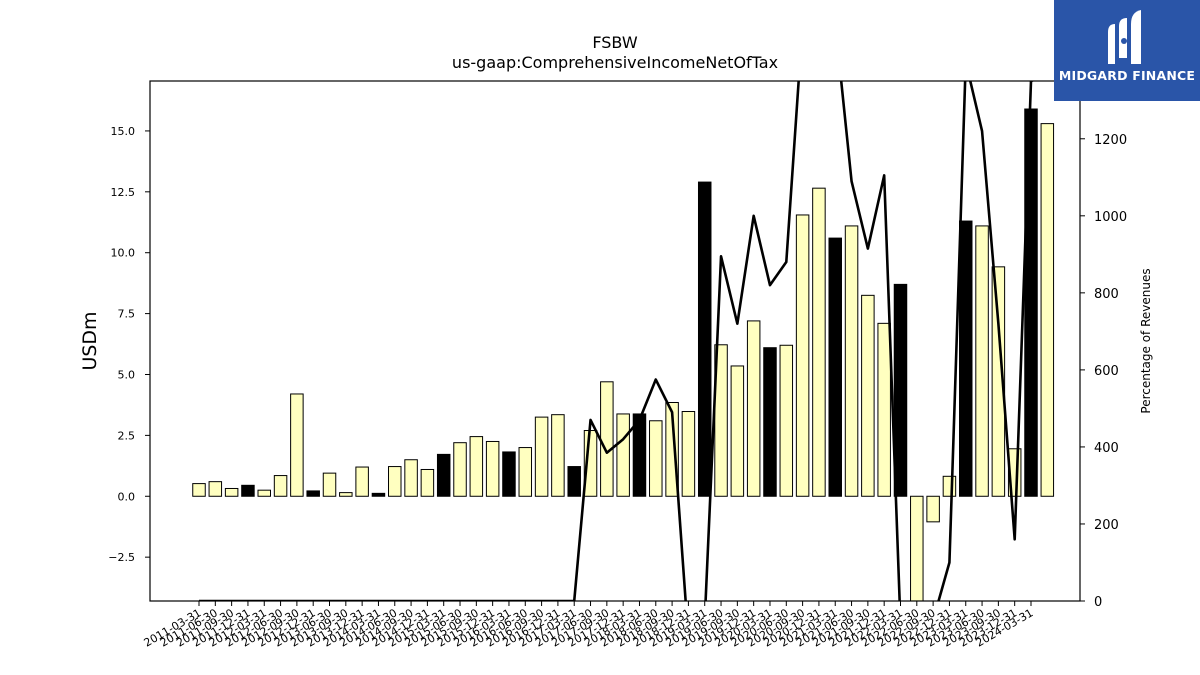 This screenshot has width=1200, height=675. I want to click on y-tick-label: 5.0, so click(127, 374).